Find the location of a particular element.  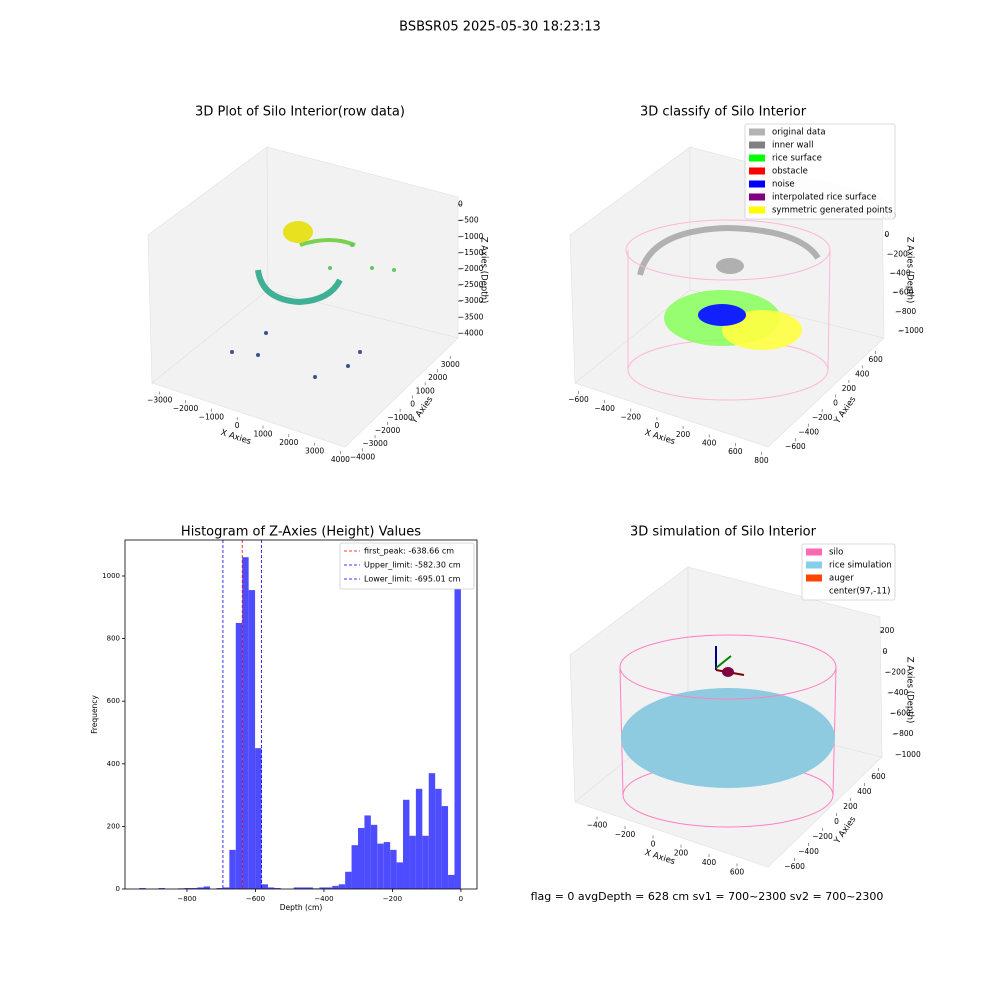

x-tick-label: 800 is located at coordinates (761, 460).